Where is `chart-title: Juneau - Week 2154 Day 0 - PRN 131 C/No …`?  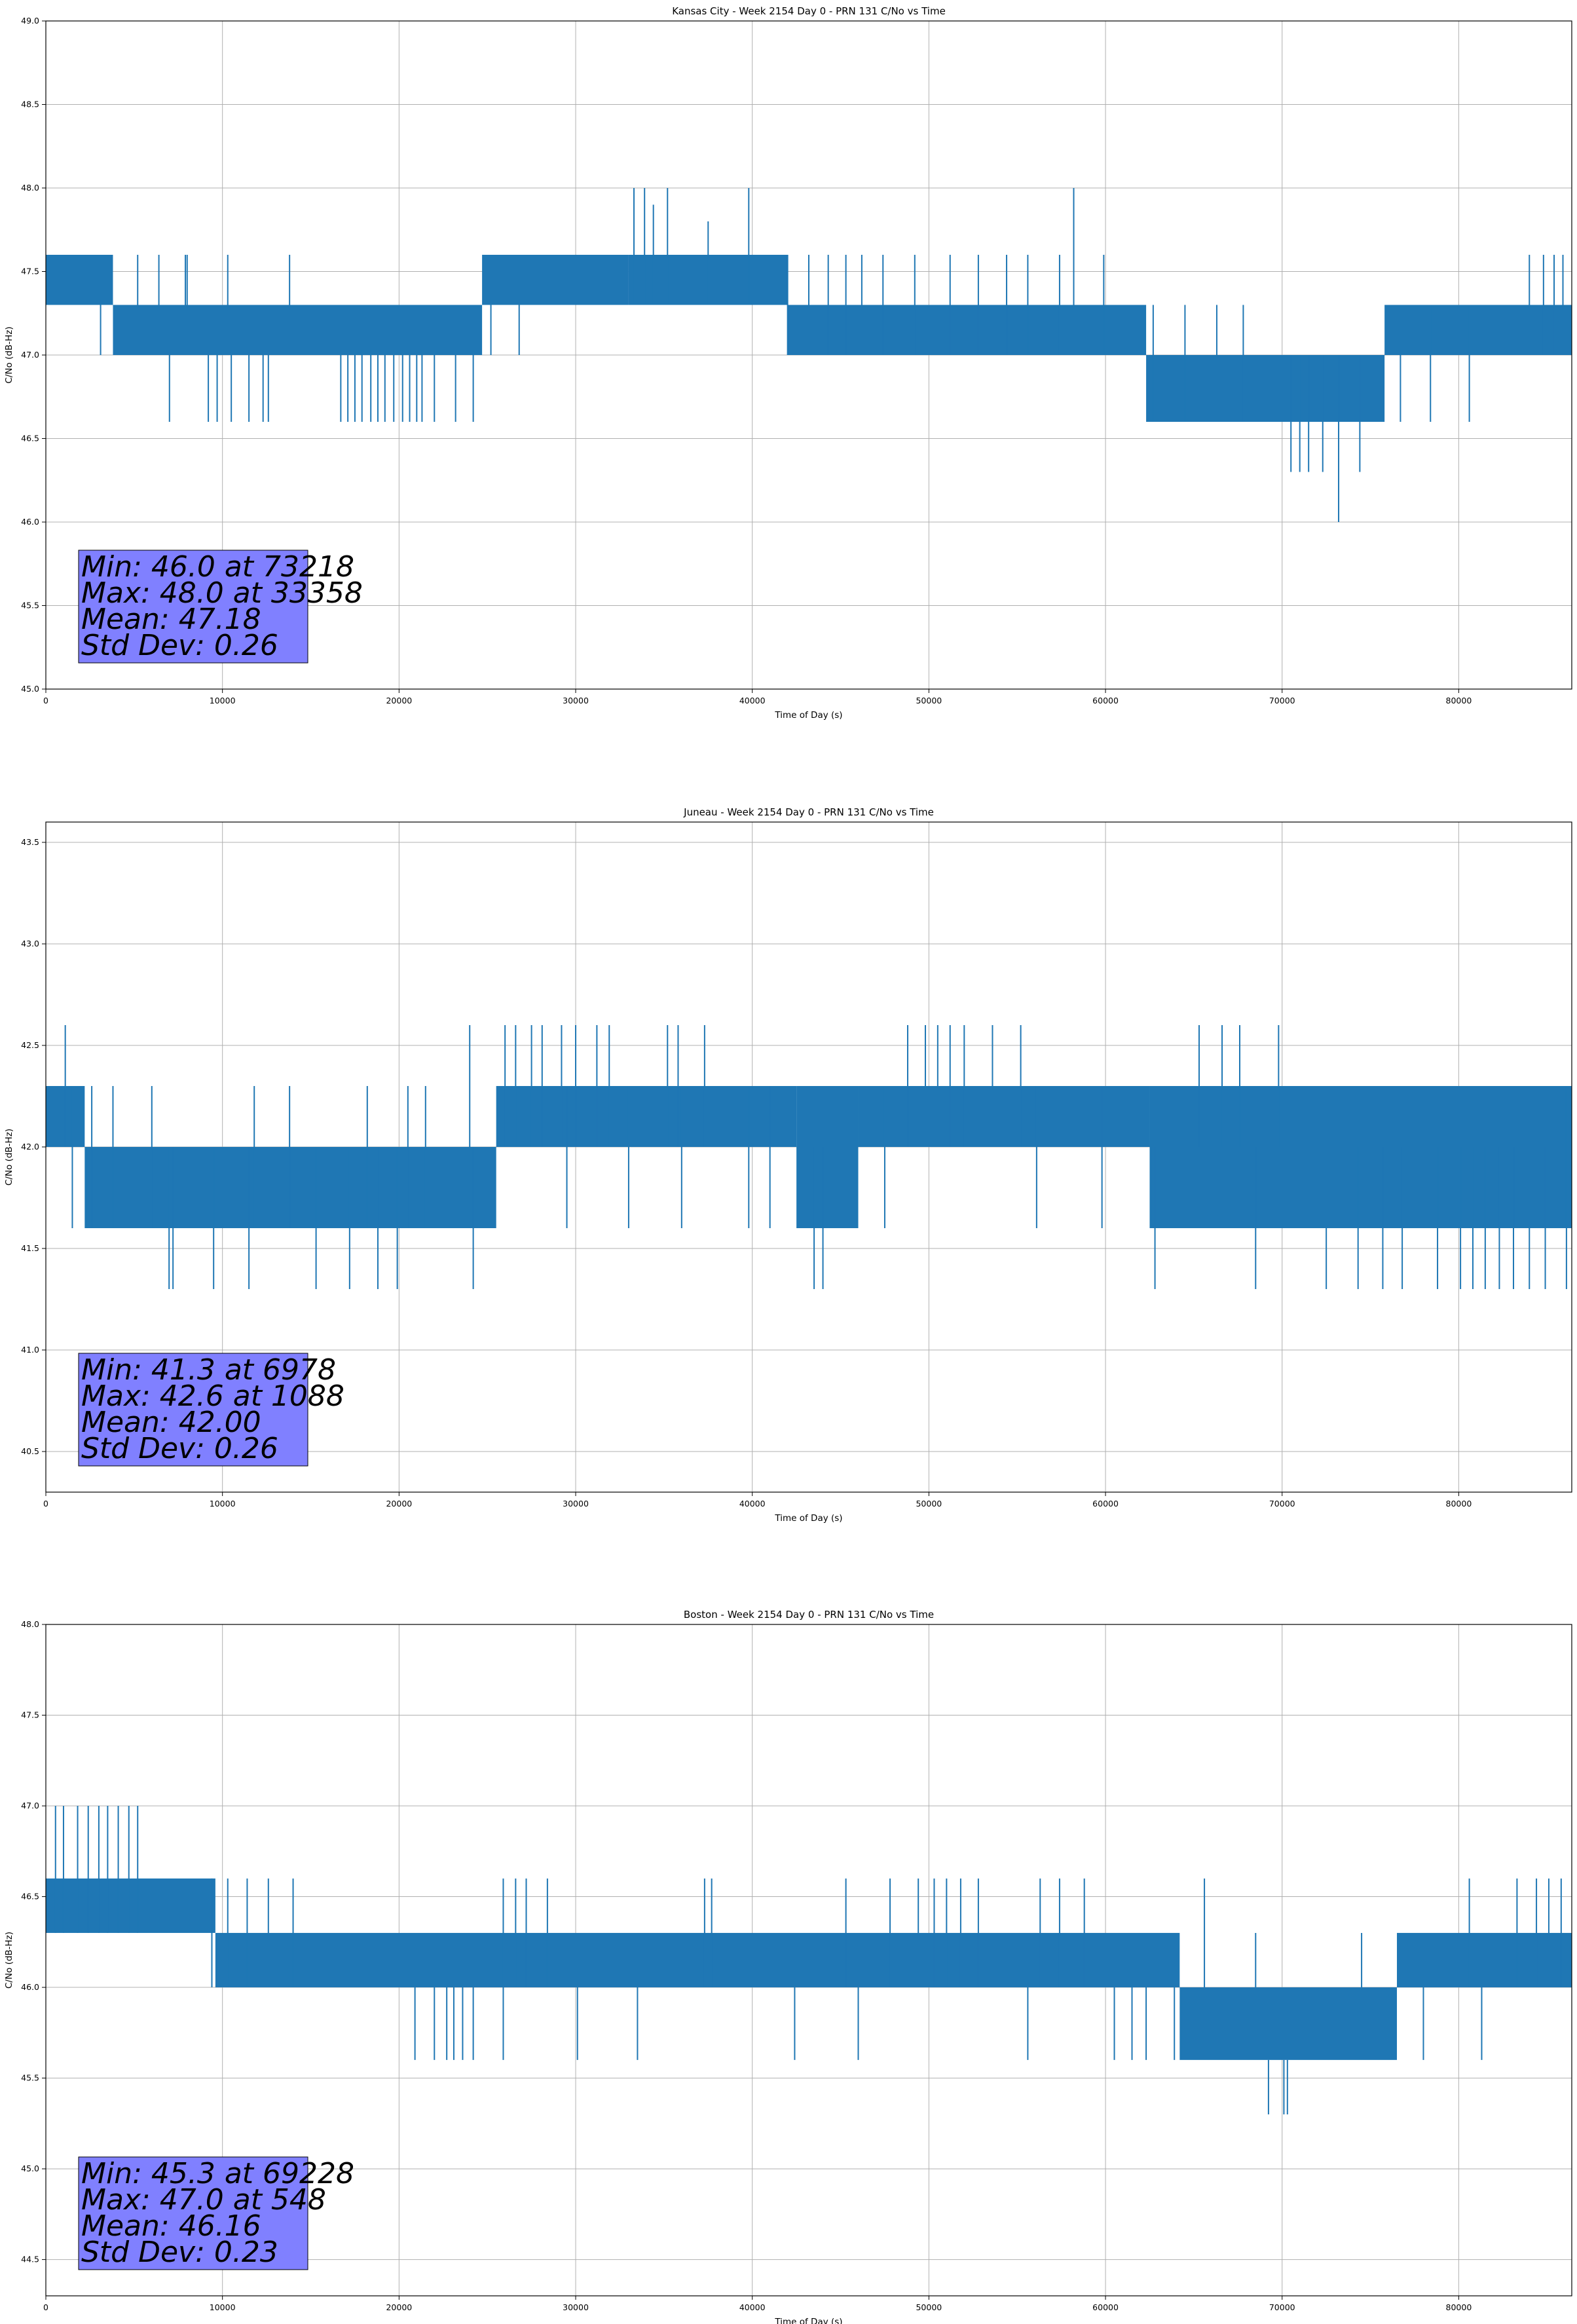 chart-title: Juneau - Week 2154 Day 0 - PRN 131 C/No … is located at coordinates (808, 812).